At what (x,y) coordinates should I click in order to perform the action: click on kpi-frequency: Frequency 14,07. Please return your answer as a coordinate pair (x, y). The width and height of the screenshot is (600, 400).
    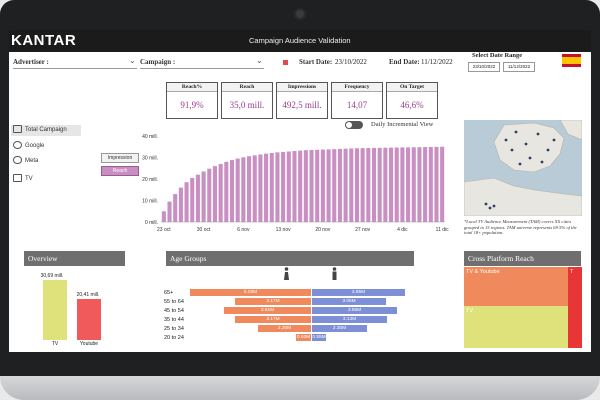
    Looking at the image, I should click on (357, 100).